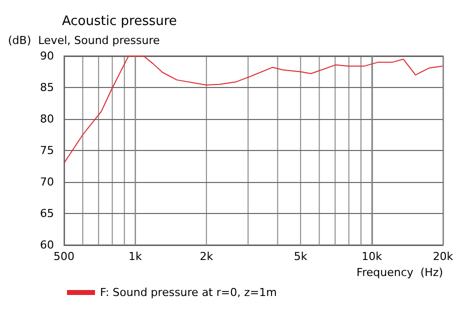 The width and height of the screenshot is (466, 321). I want to click on y-tick-label: 65, so click(47, 213).